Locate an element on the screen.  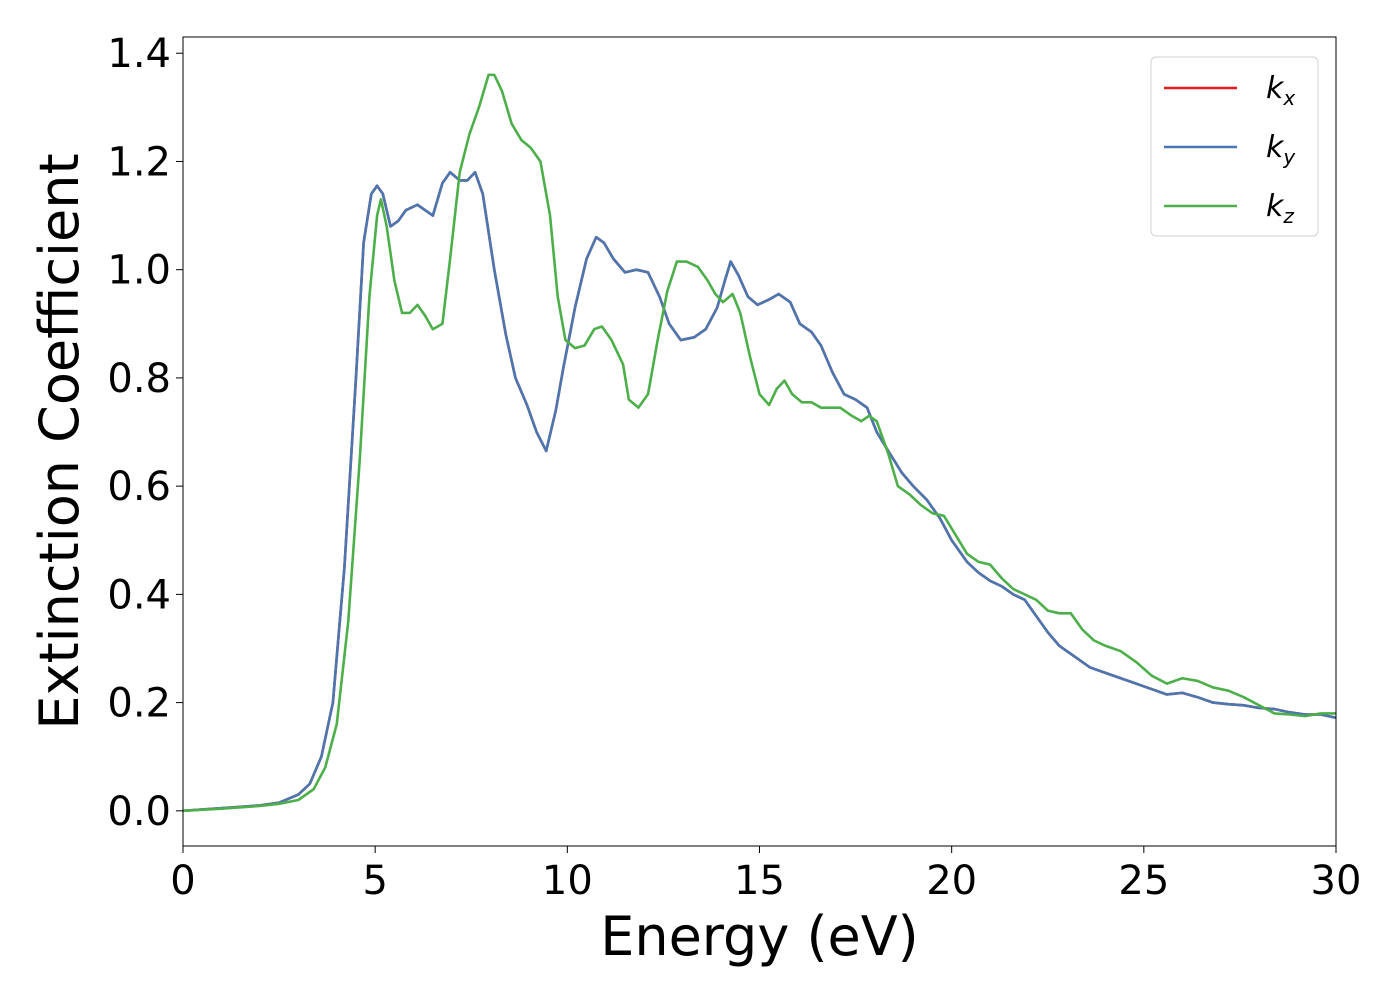
x-tick-label: 10 is located at coordinates (567, 881).